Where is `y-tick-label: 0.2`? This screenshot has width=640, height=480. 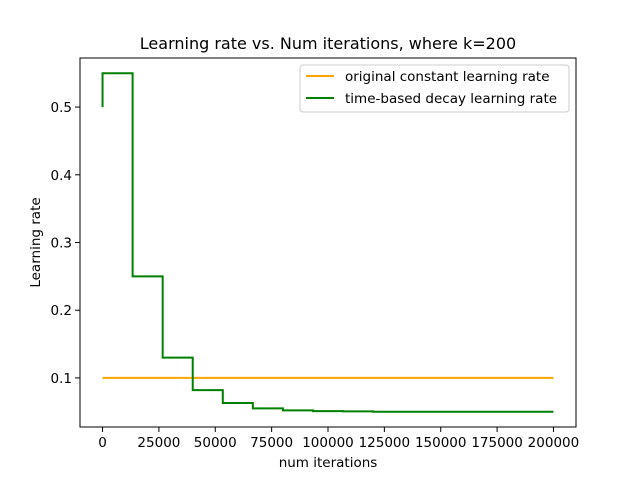
y-tick-label: 0.2 is located at coordinates (61, 311).